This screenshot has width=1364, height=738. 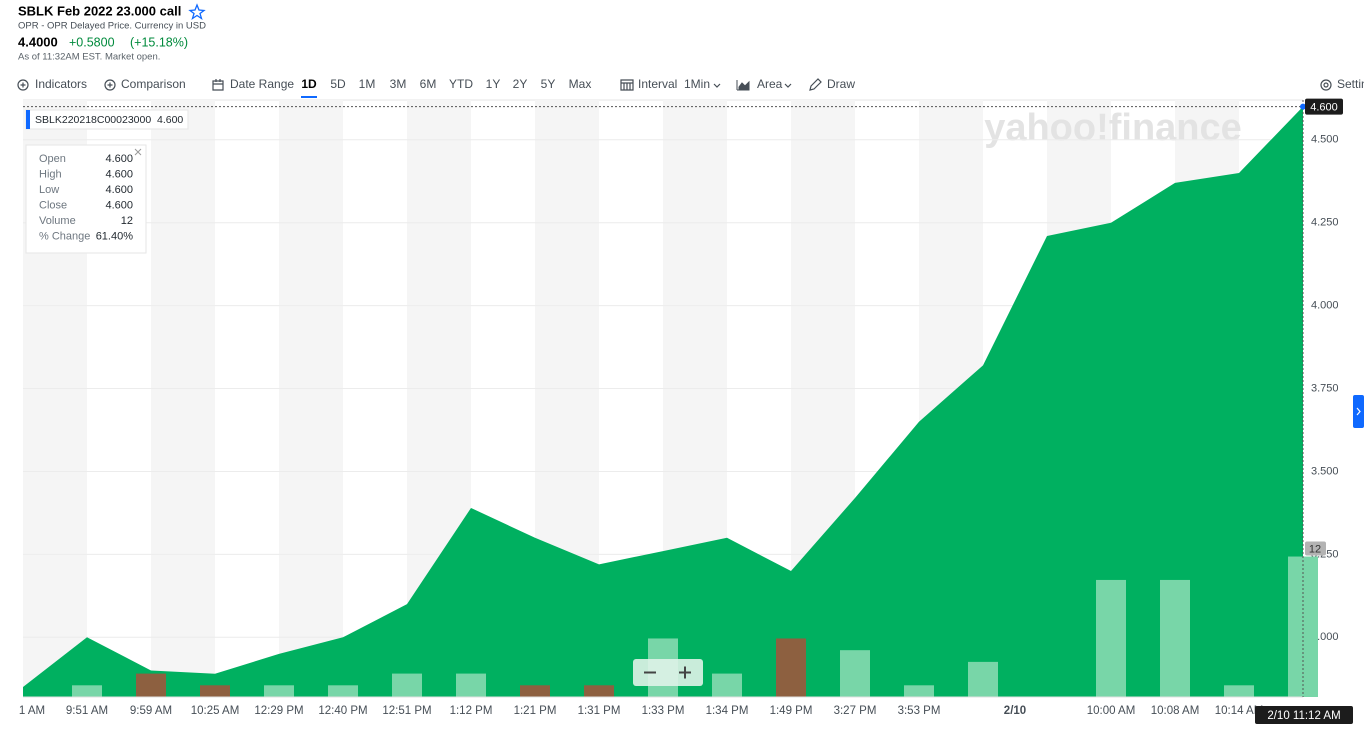 I want to click on crosshair-x-box, so click(x=1304, y=715).